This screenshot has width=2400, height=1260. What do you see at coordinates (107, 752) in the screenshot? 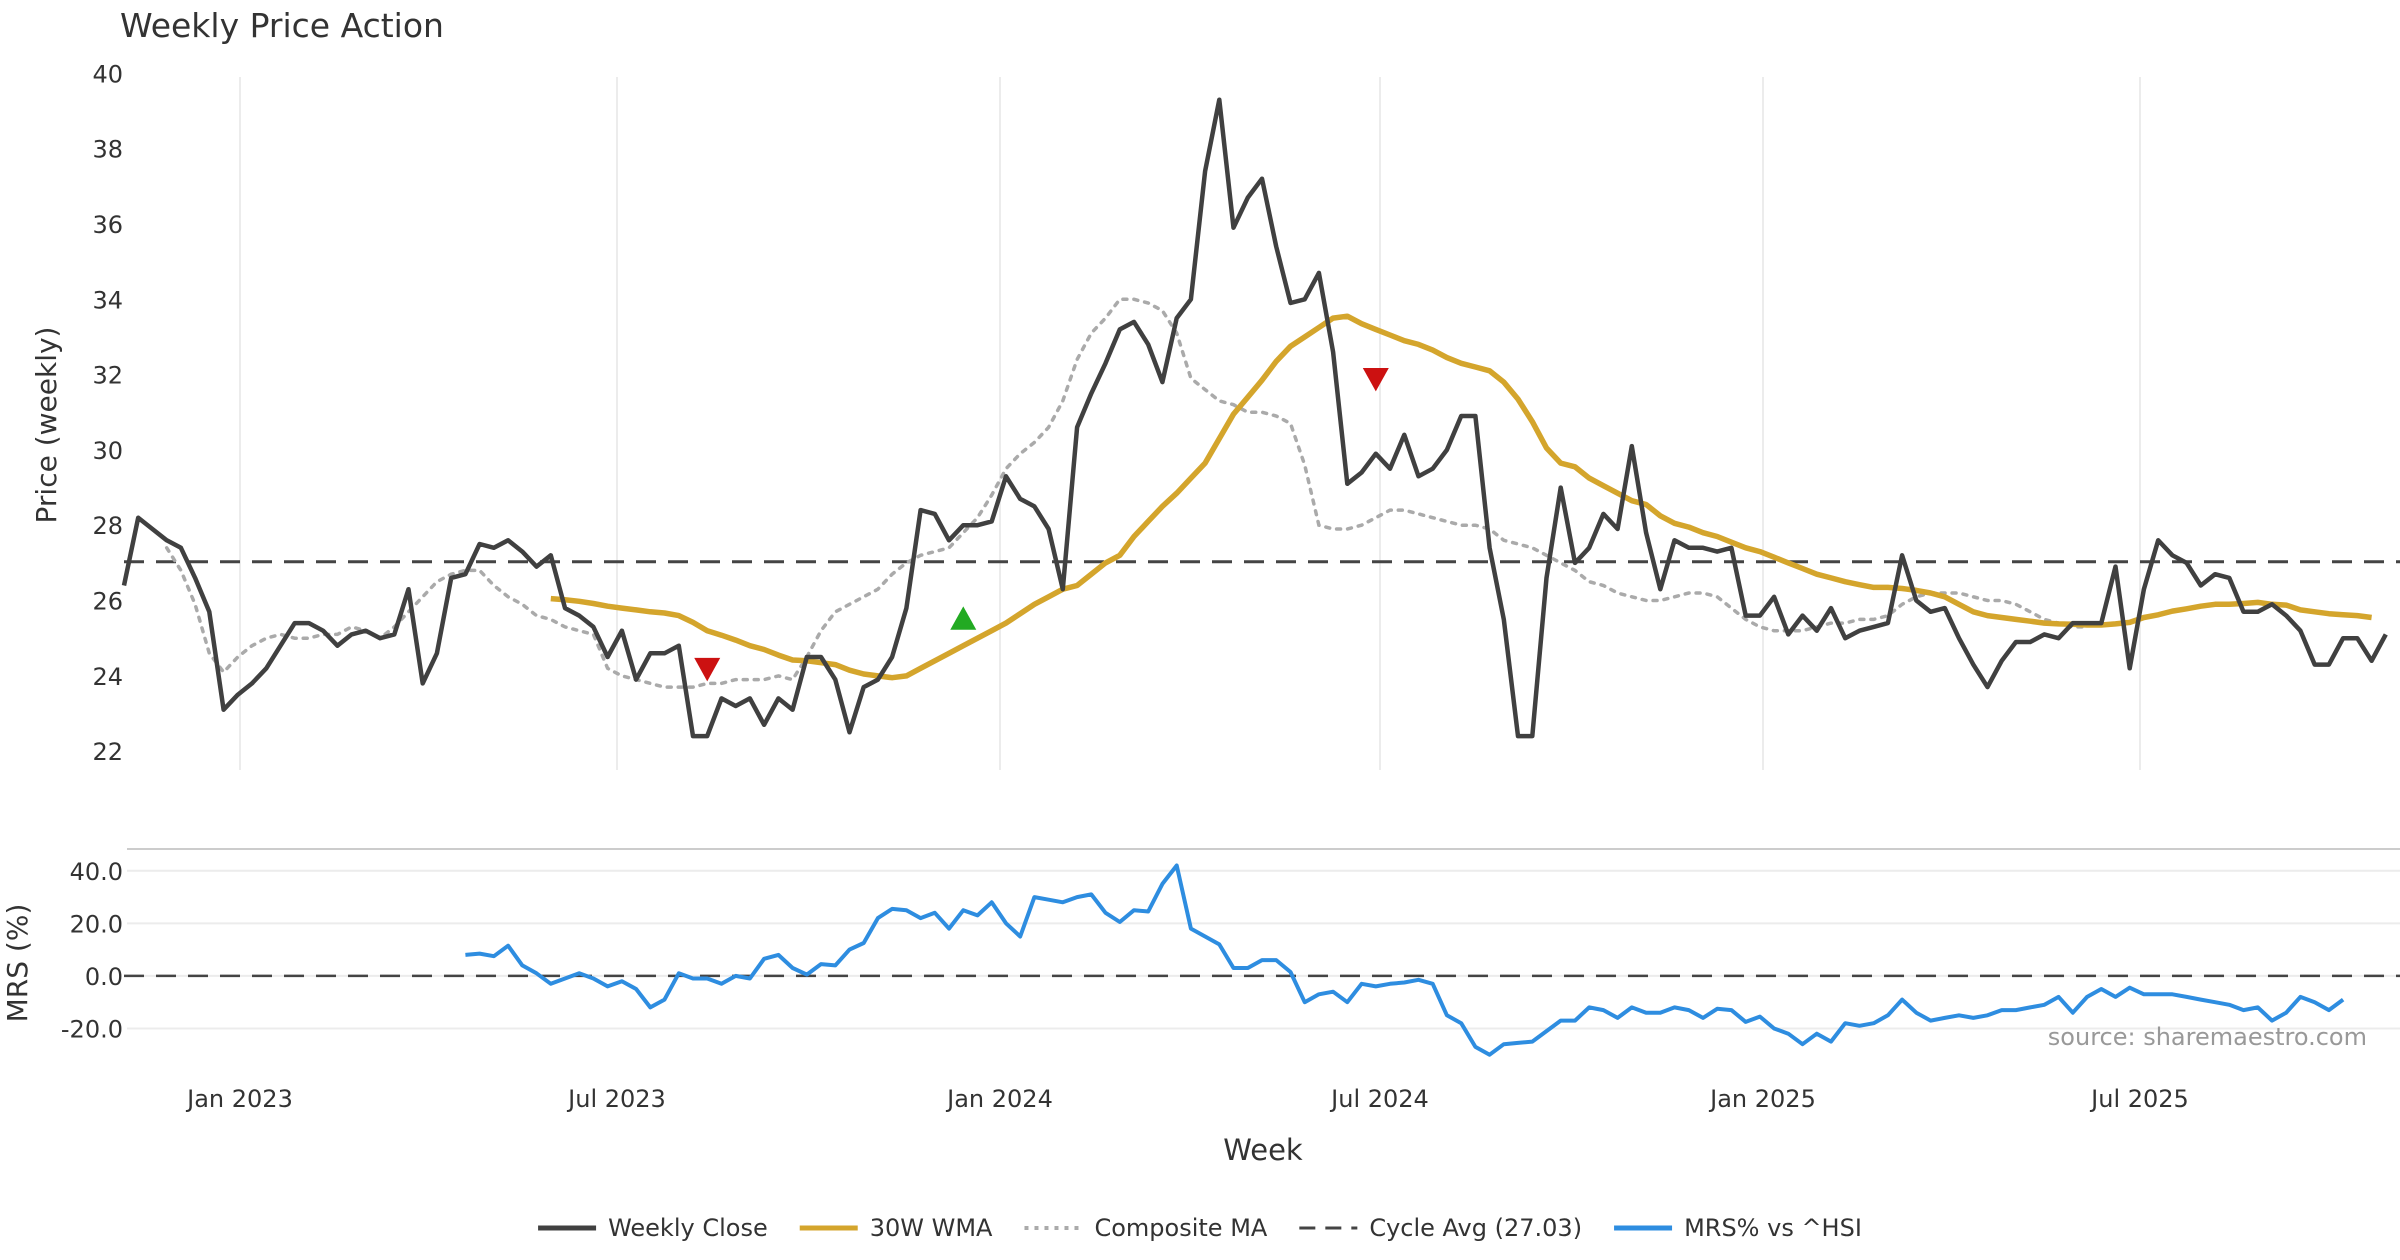
I see `price-y-tick-label: 22` at bounding box center [107, 752].